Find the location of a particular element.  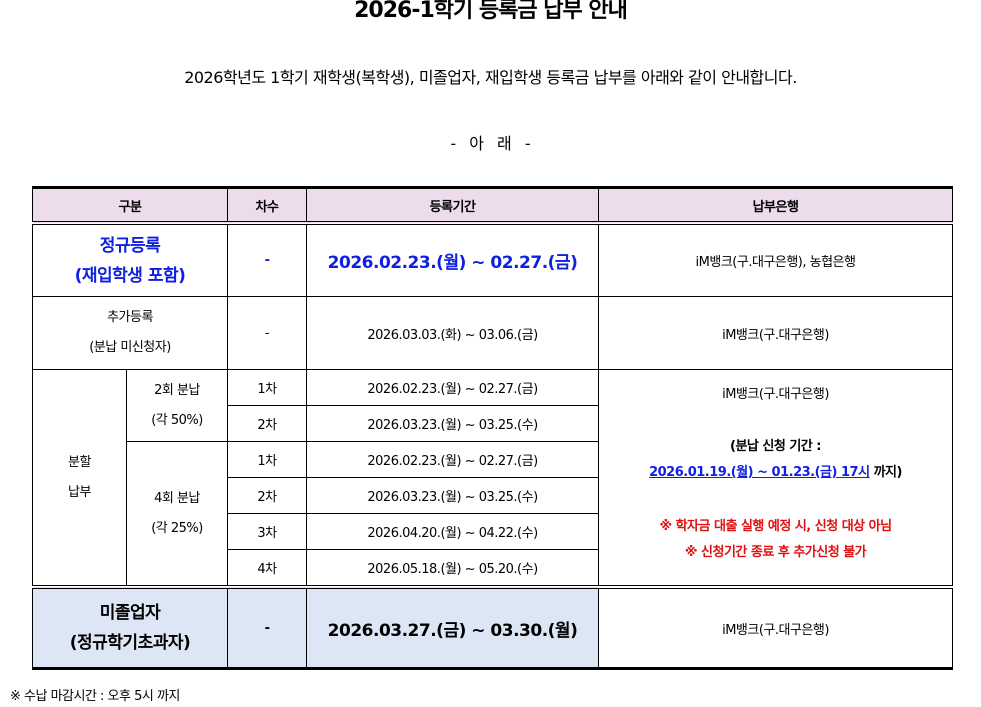

additional-period: 2026.03.03.(화) ~ 03.06.(금) is located at coordinates (453, 333).